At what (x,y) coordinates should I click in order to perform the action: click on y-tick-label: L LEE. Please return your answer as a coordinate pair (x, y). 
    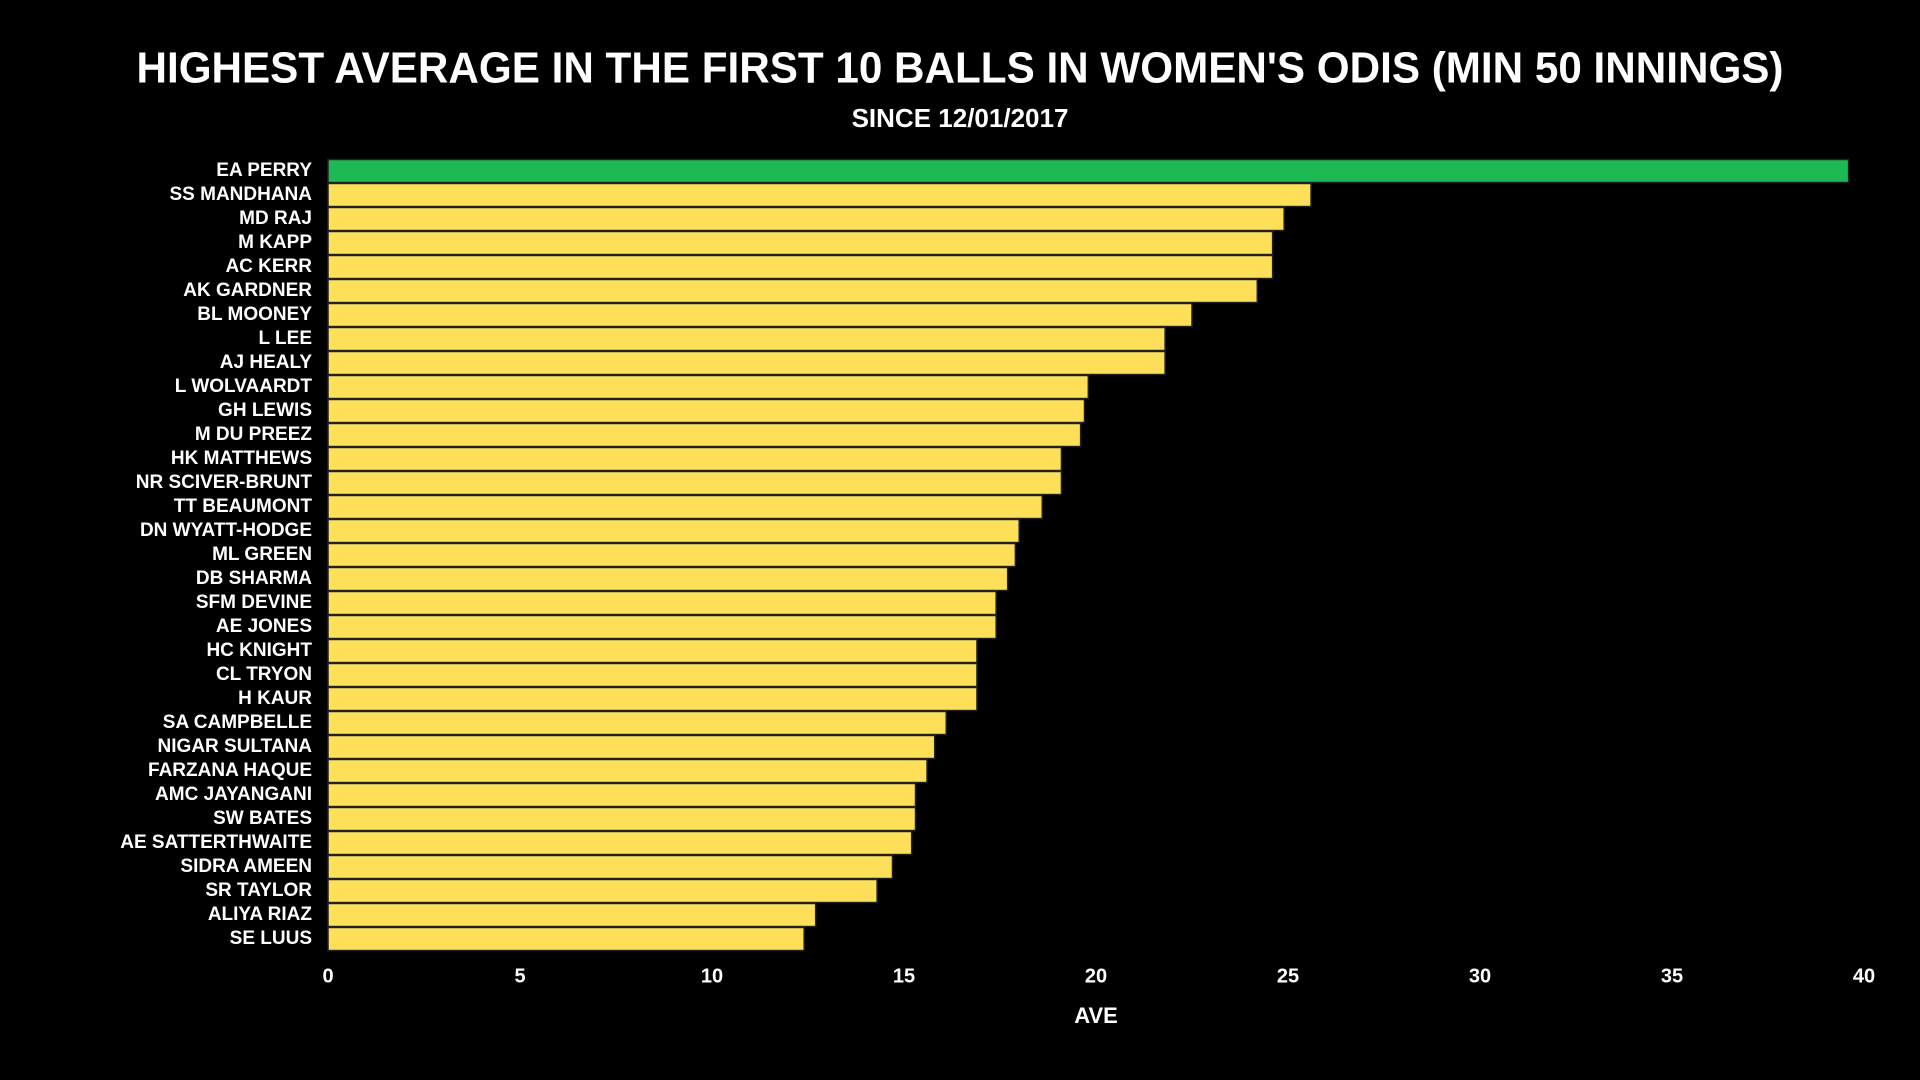
    Looking at the image, I should click on (286, 338).